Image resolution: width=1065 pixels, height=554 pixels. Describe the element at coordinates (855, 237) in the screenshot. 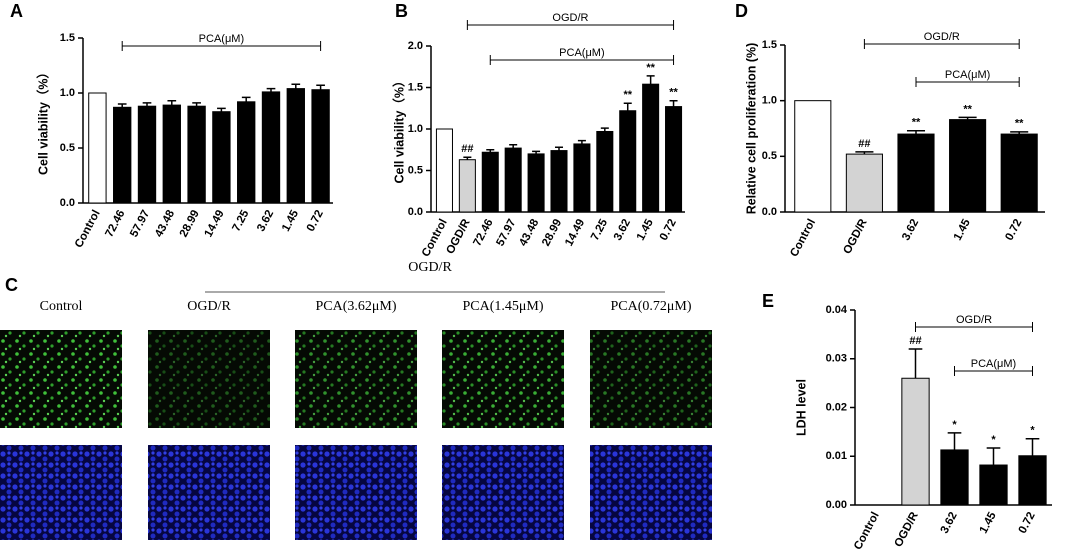

I see `x-tick-label: OGD/R` at that location.